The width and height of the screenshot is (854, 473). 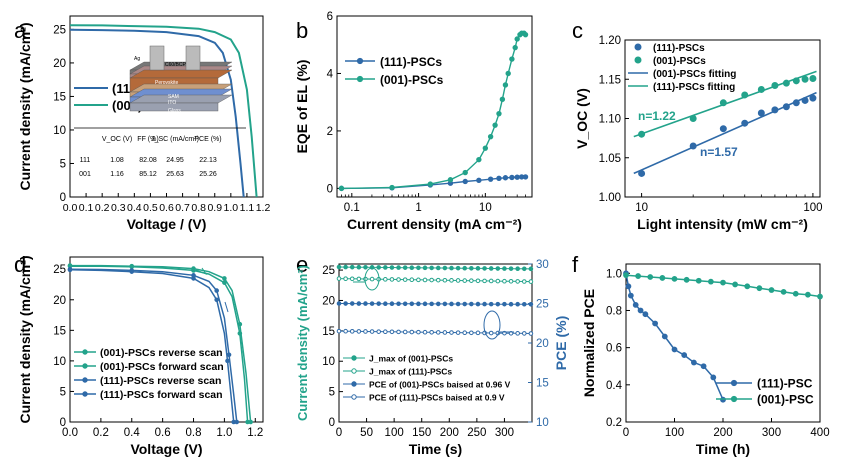 I want to click on x-tick-label: 100, so click(x=394, y=433).